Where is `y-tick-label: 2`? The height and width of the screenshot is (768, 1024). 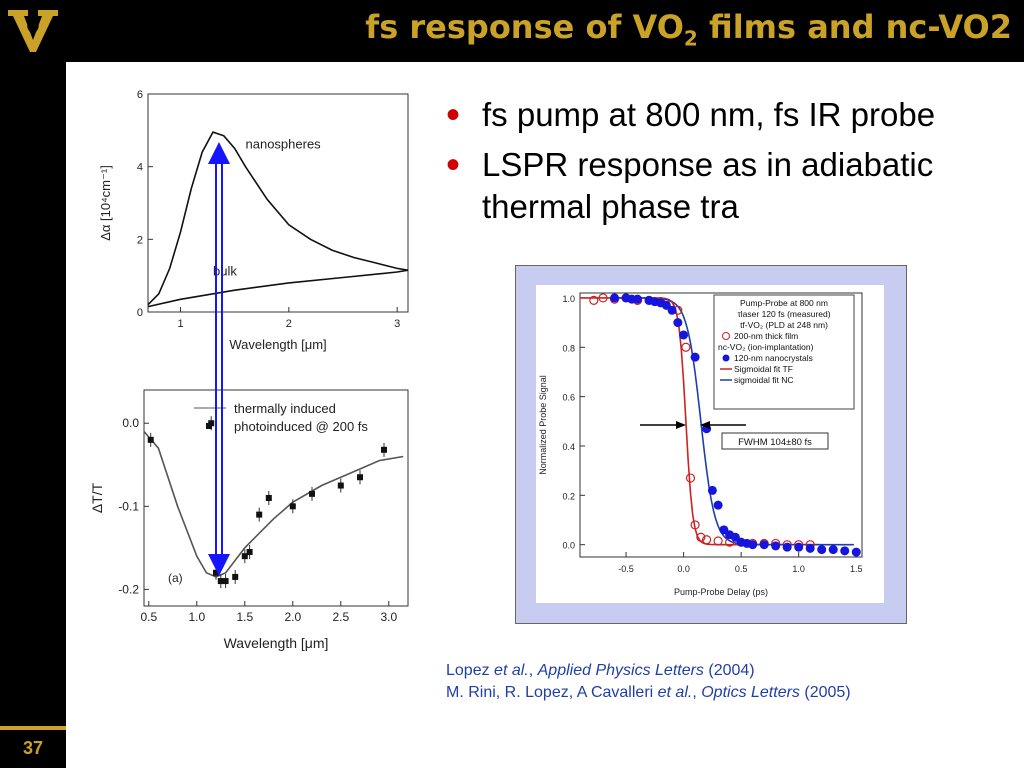
y-tick-label: 2 is located at coordinates (140, 240).